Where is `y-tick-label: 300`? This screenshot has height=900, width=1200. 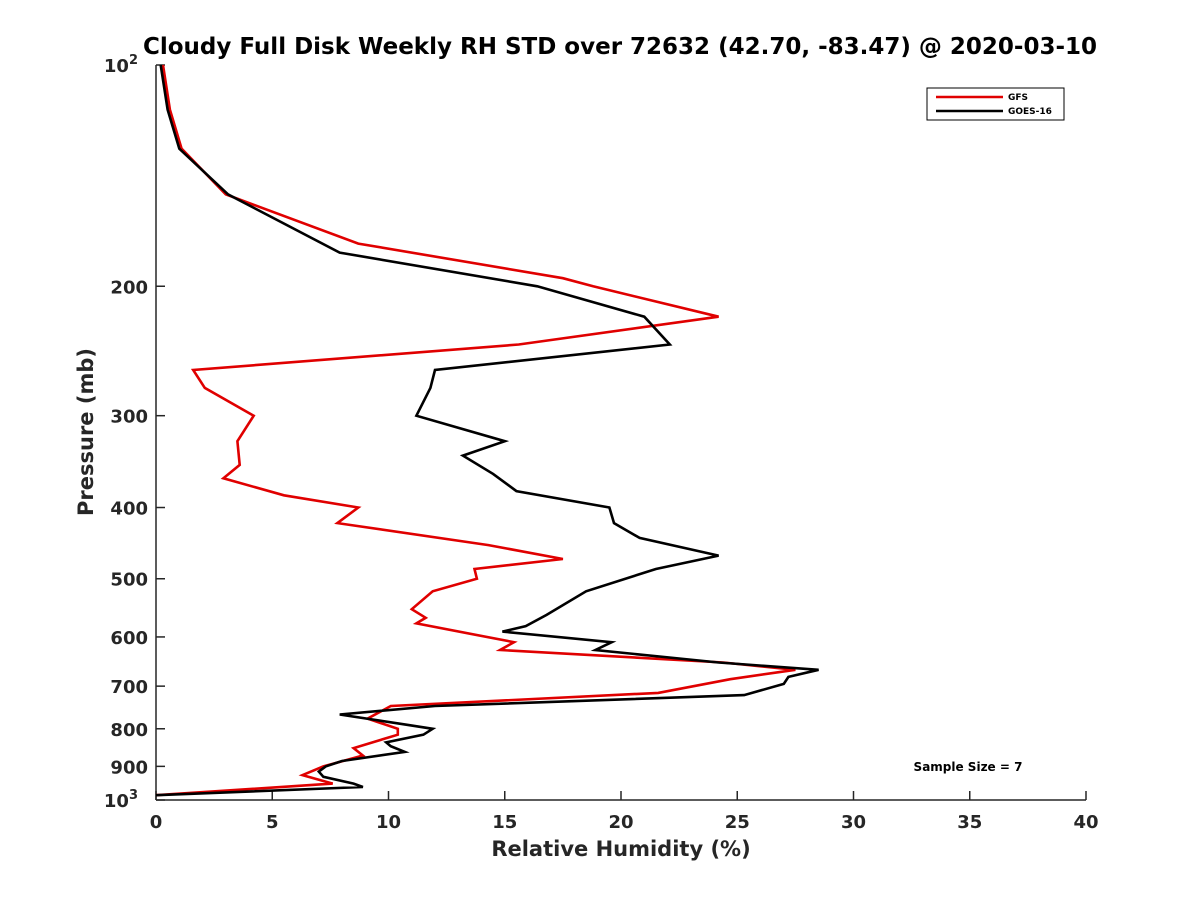 y-tick-label: 300 is located at coordinates (129, 417).